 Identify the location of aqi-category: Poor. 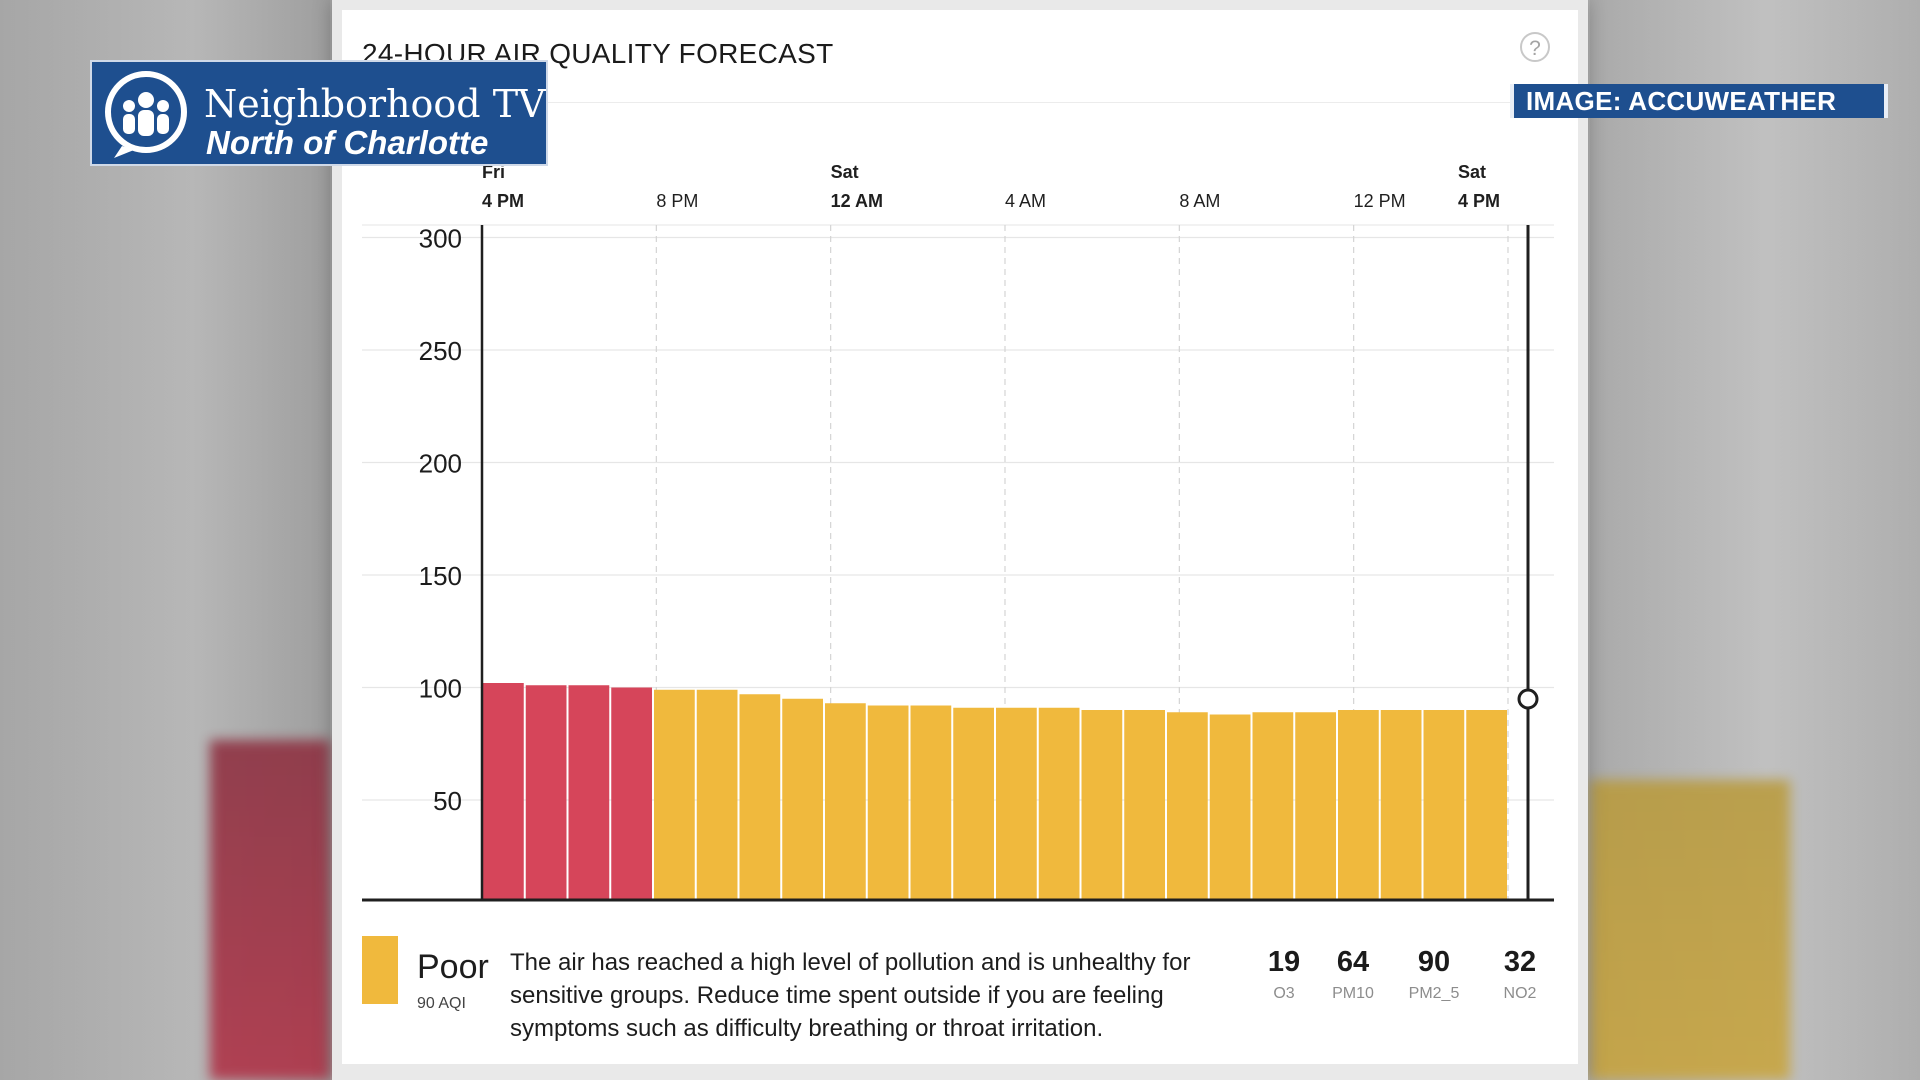
(453, 967).